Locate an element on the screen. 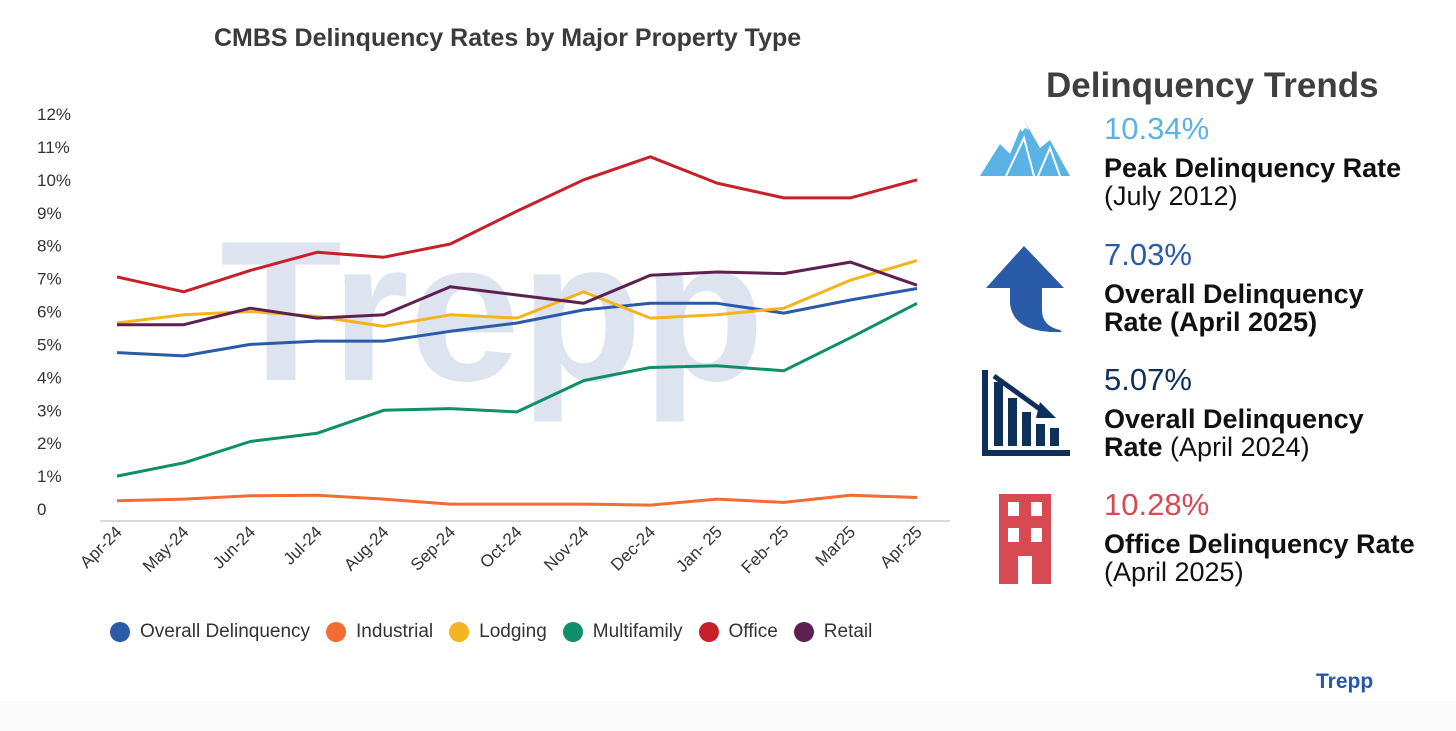 This screenshot has width=1456, height=731. legend-label: Overall Delinquency is located at coordinates (225, 631).